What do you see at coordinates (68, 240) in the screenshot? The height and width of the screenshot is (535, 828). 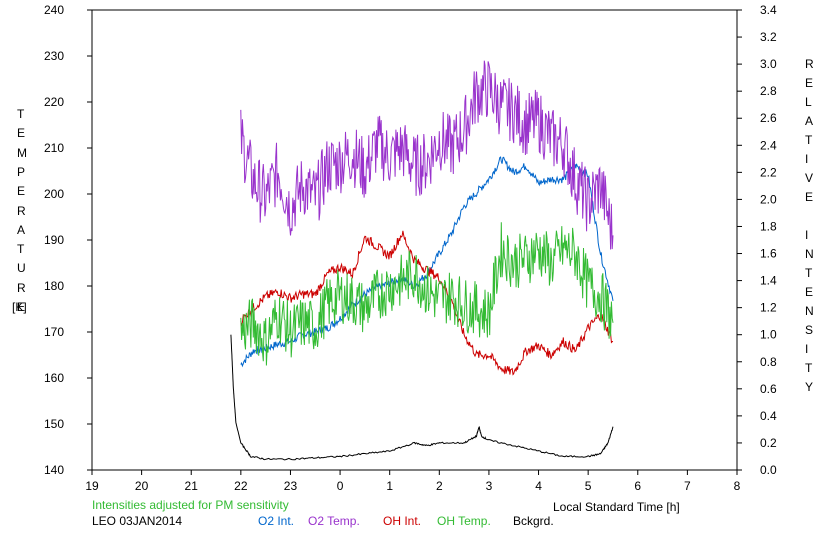 I see `y-axis-left: 140 150 160 170 180 190 200 210 220 230 240` at bounding box center [68, 240].